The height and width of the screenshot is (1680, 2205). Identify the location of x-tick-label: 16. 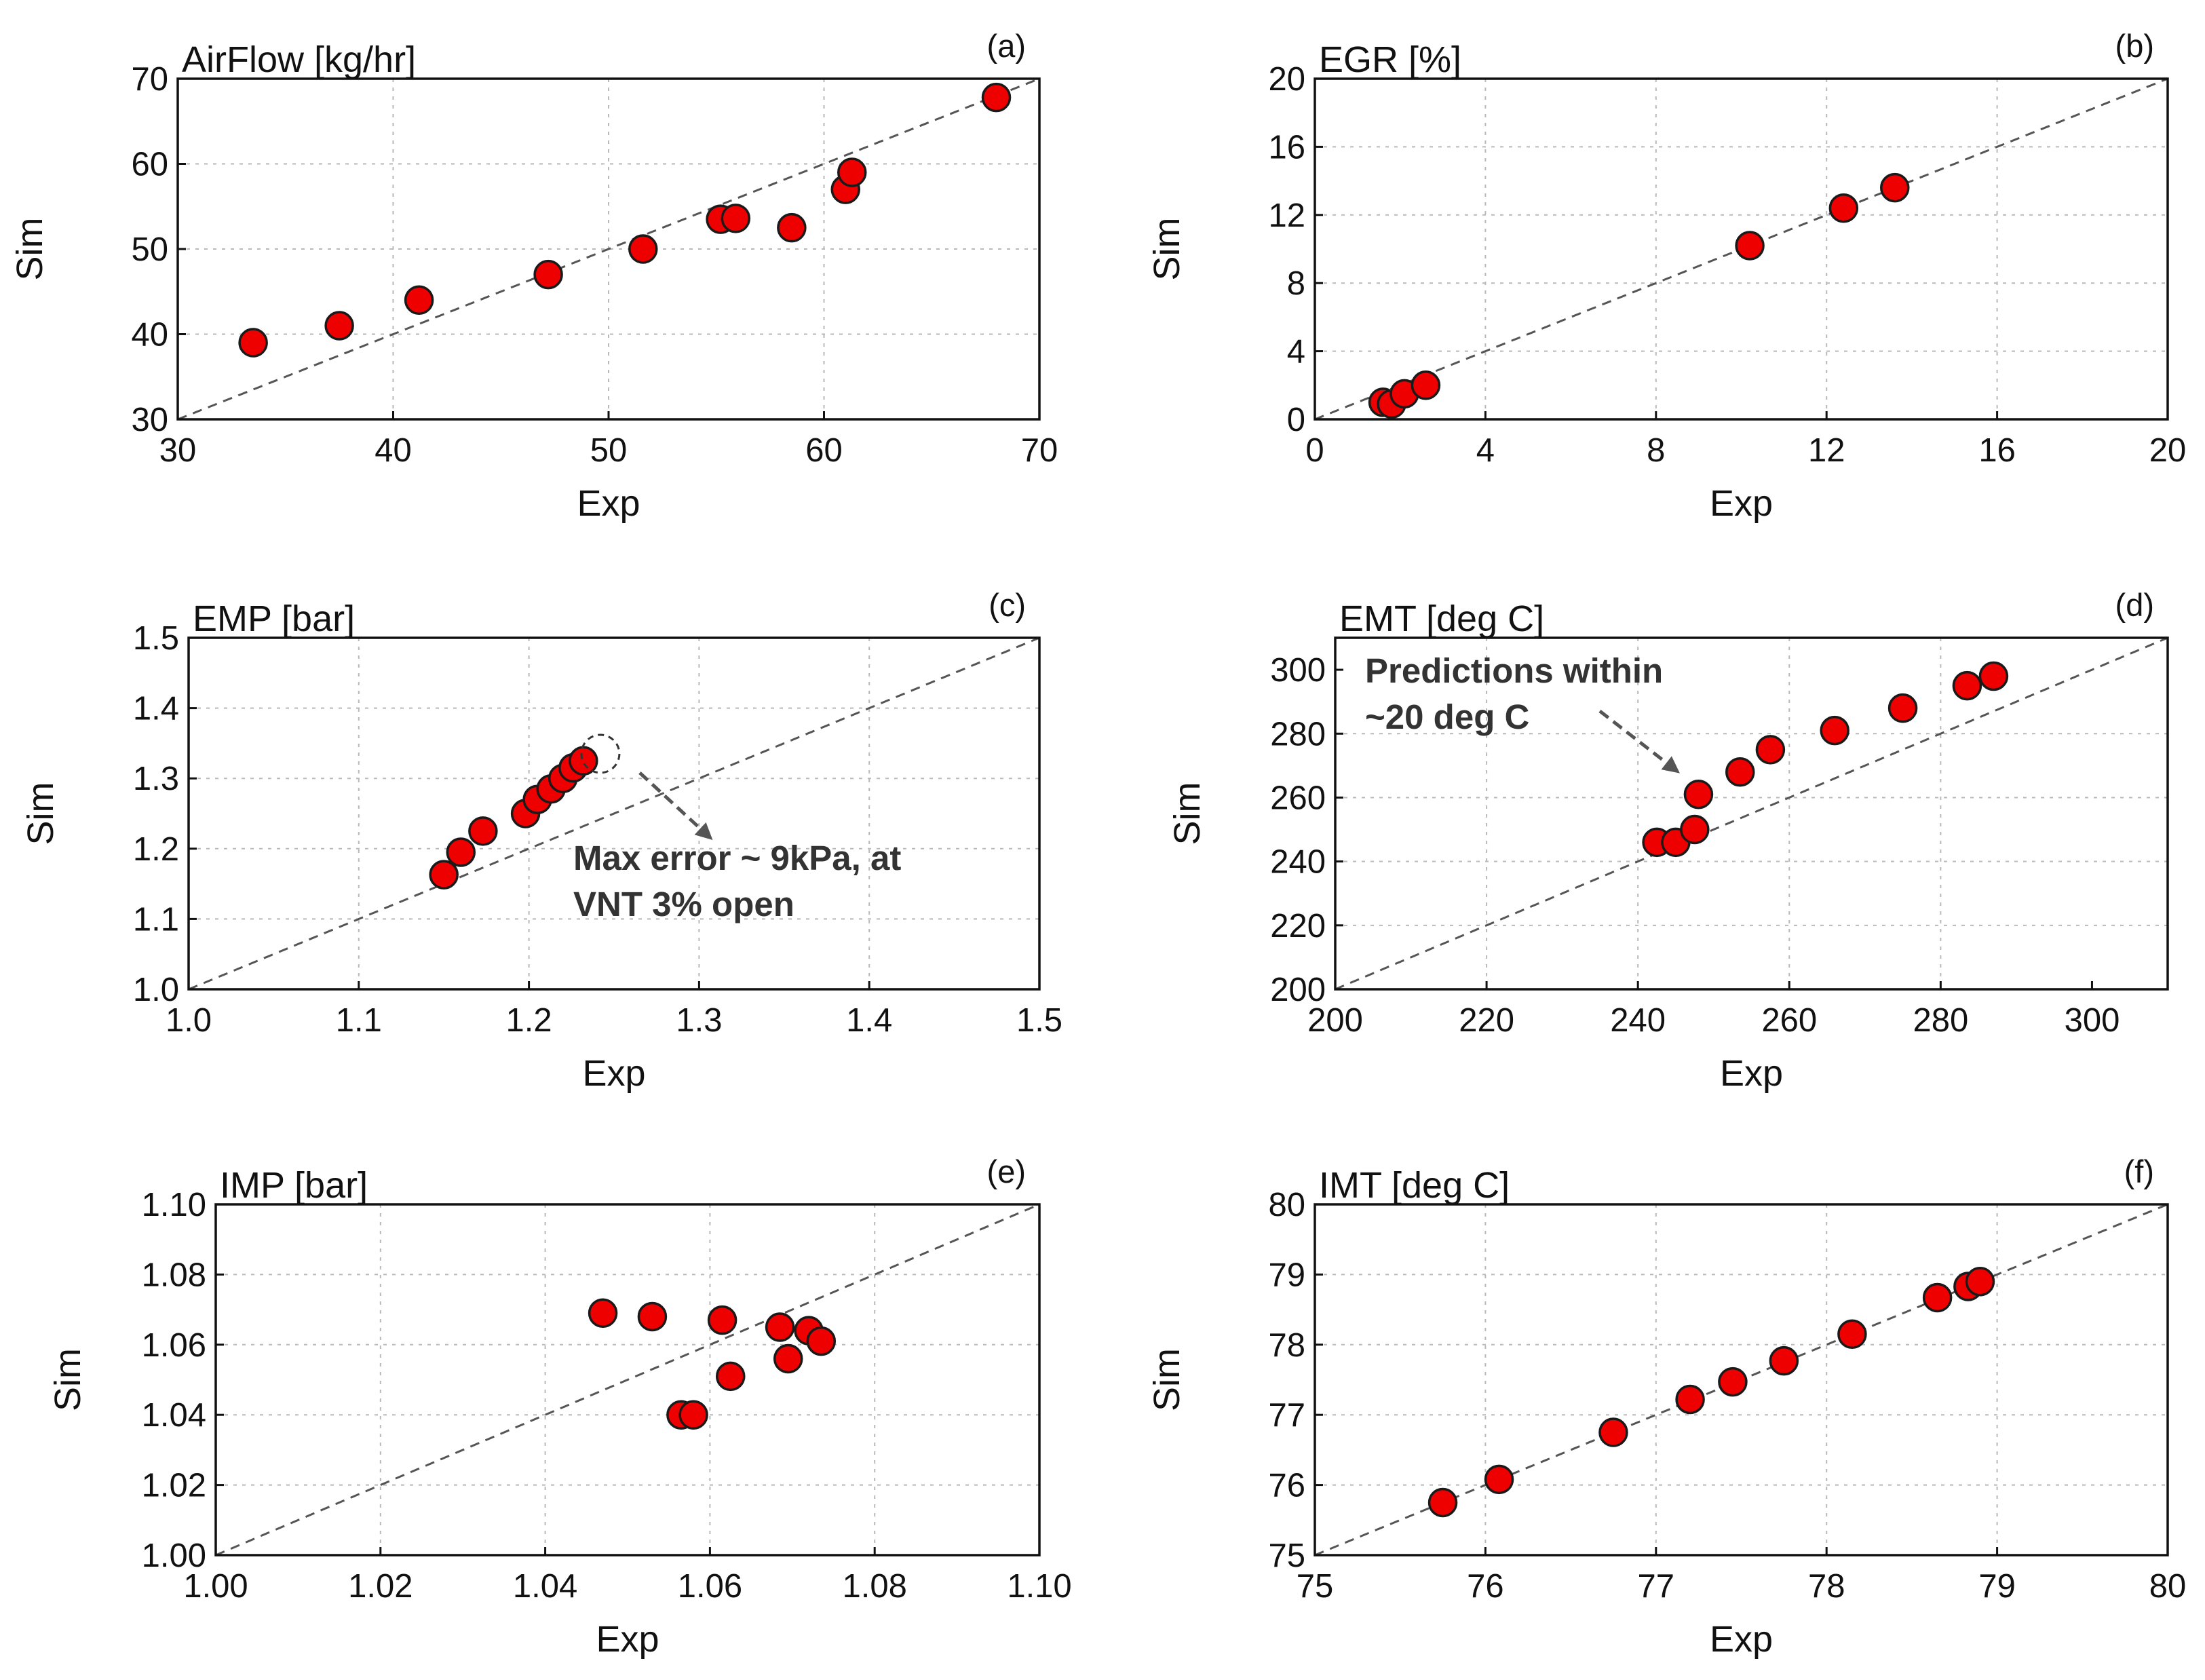
(1997, 450).